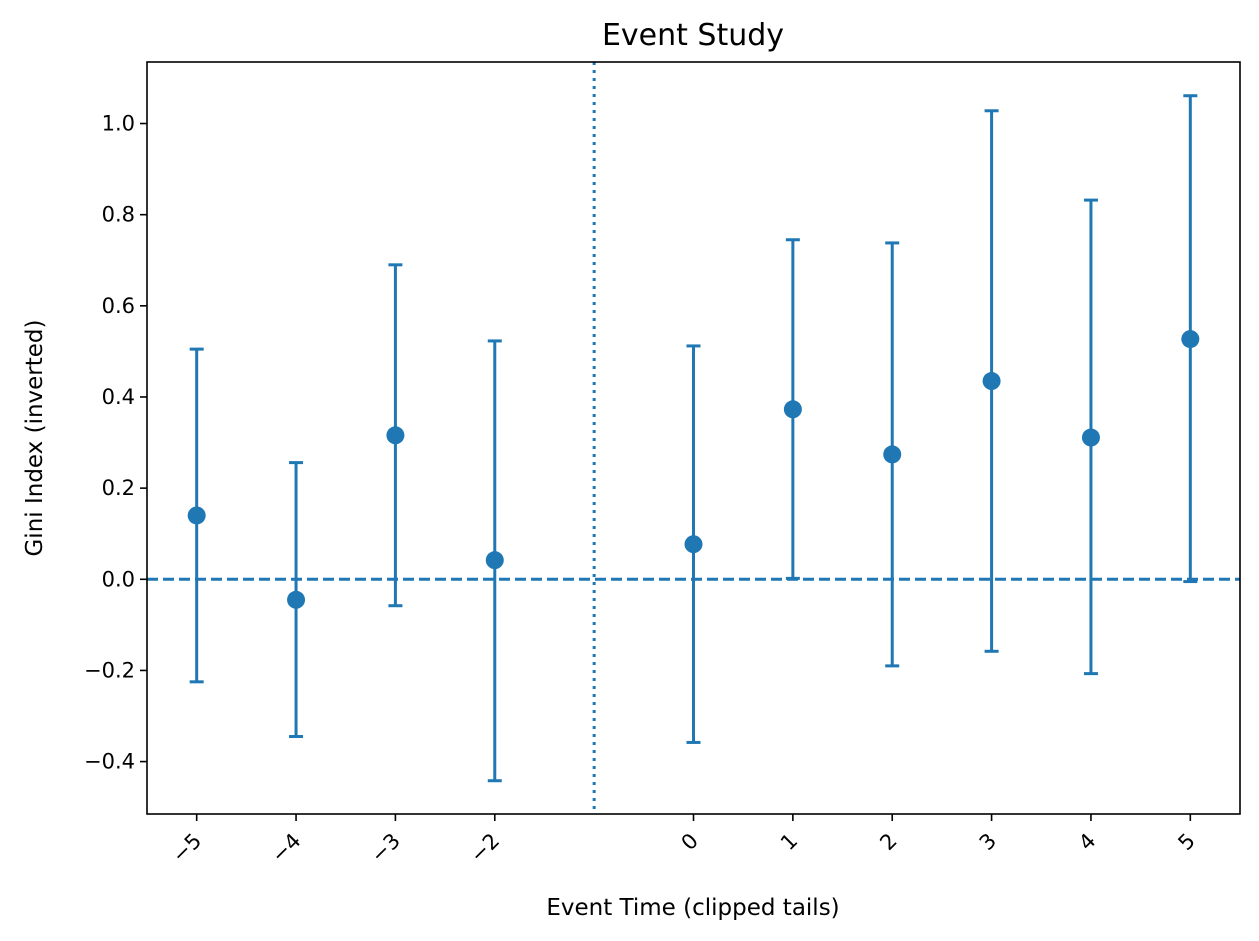 The height and width of the screenshot is (941, 1259). I want to click on x-tick-label: 0, so click(690, 842).